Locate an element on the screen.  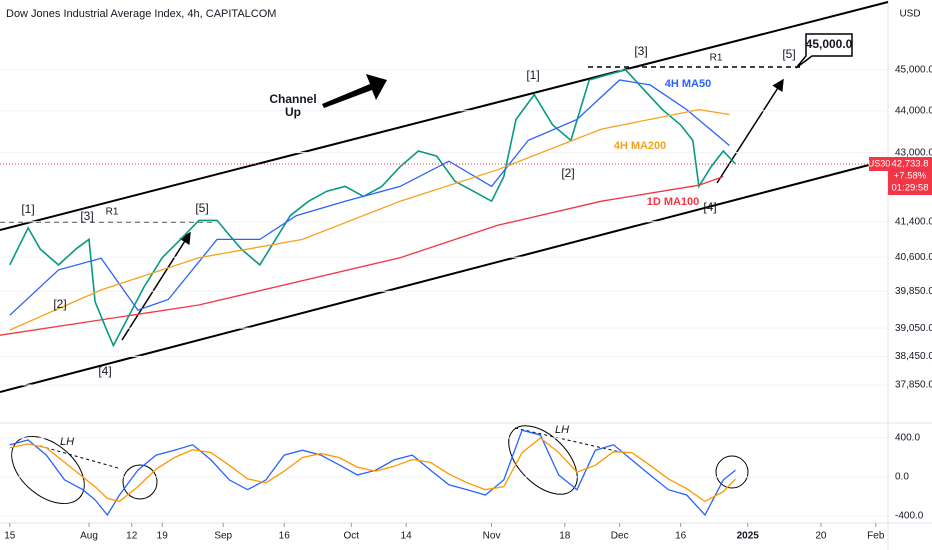
x-tick-label: 12 is located at coordinates (132, 536).